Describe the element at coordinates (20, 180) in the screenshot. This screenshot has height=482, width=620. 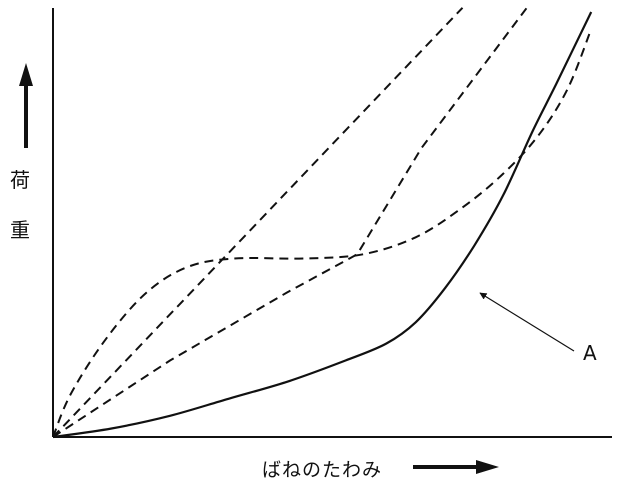
I see `y-axis-label-char-1: 荷` at that location.